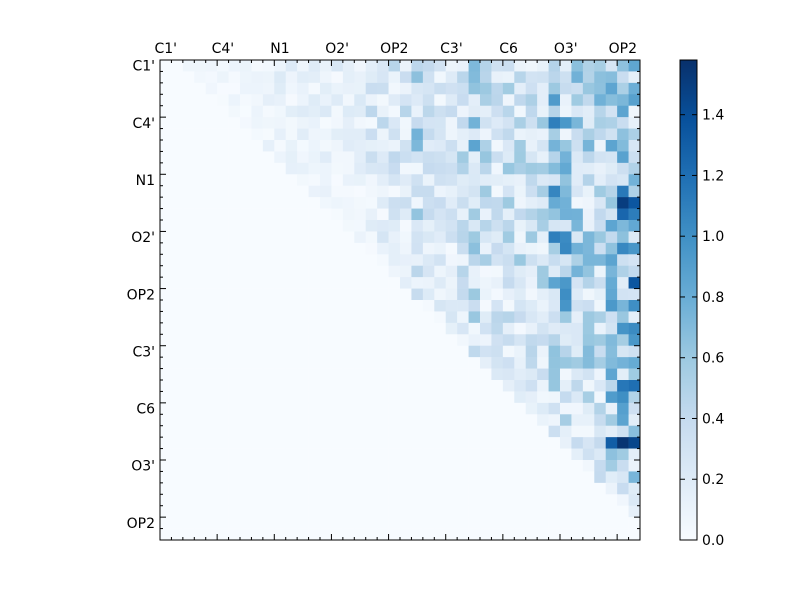 This screenshot has width=800, height=600. What do you see at coordinates (165, 49) in the screenshot?
I see `x-tick-label: C1'` at bounding box center [165, 49].